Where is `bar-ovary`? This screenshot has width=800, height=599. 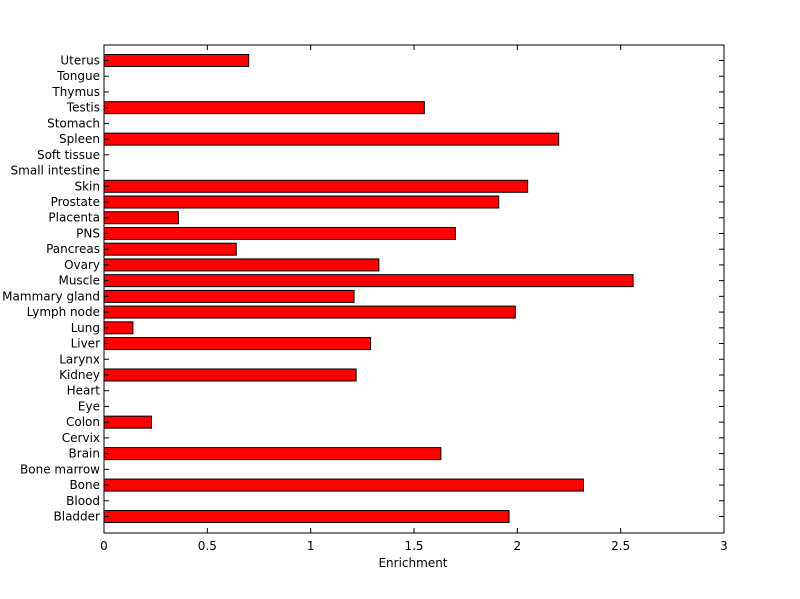 bar-ovary is located at coordinates (241, 265).